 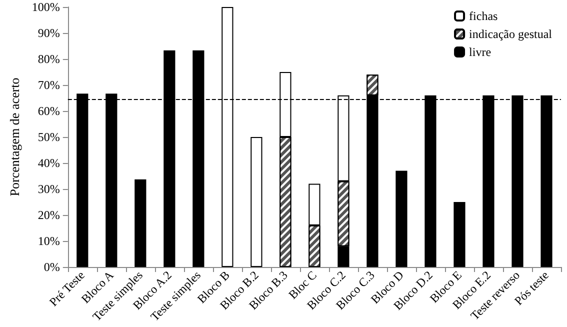 I want to click on y-tick-label: 60%, so click(x=49, y=111).